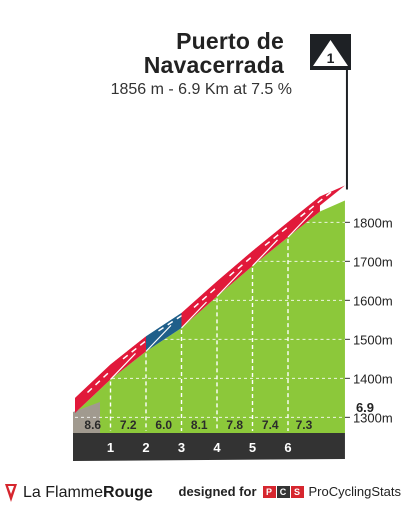  I want to click on flame-icon, so click(11, 493).